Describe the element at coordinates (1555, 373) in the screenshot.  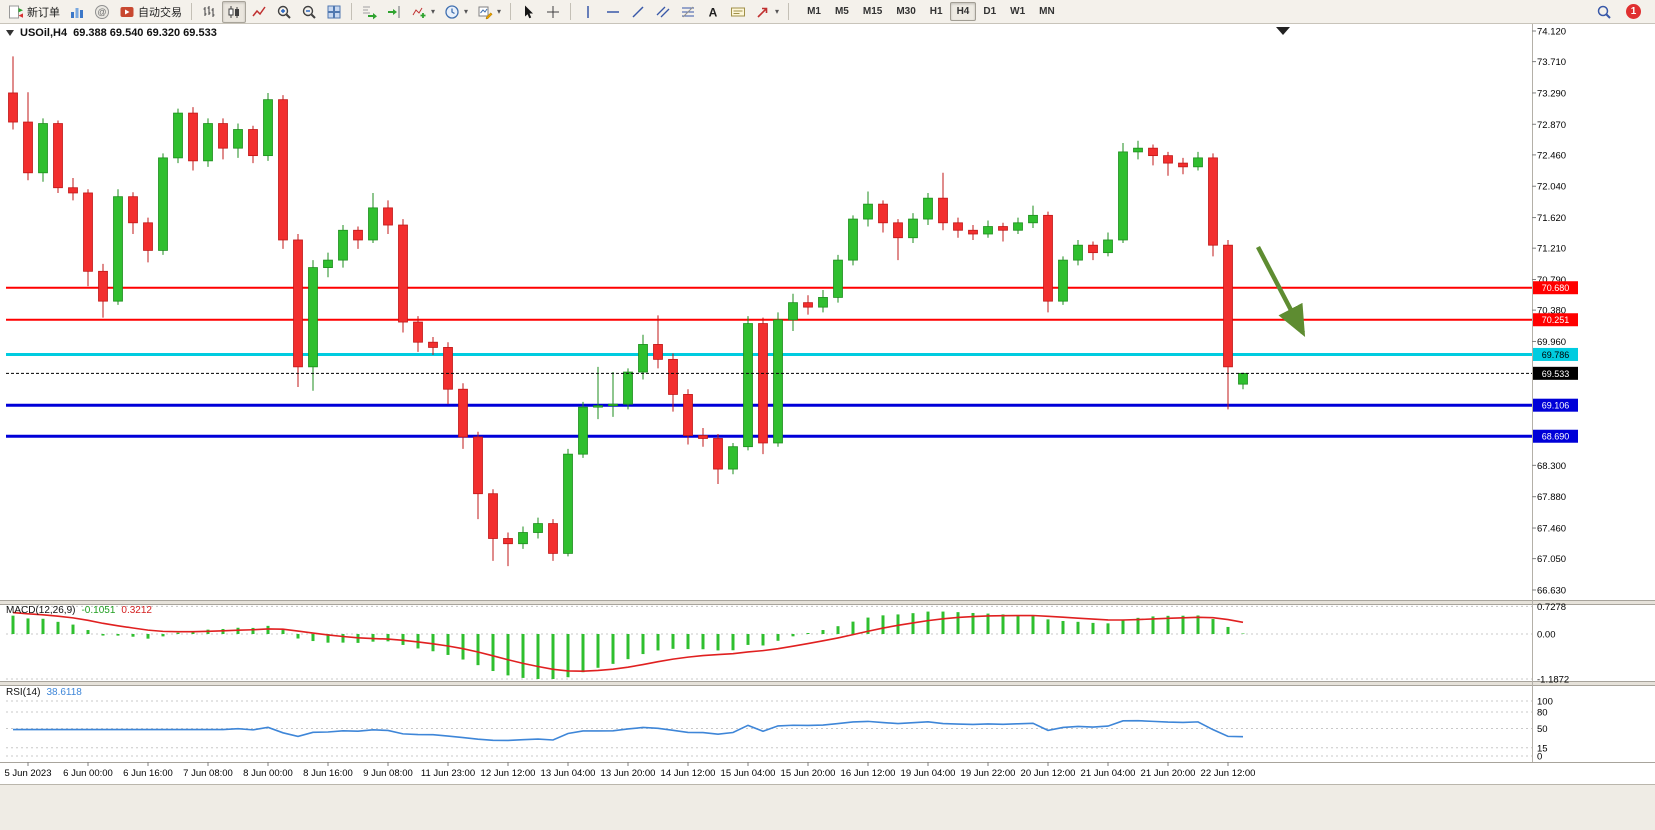
I see `price-badge` at that location.